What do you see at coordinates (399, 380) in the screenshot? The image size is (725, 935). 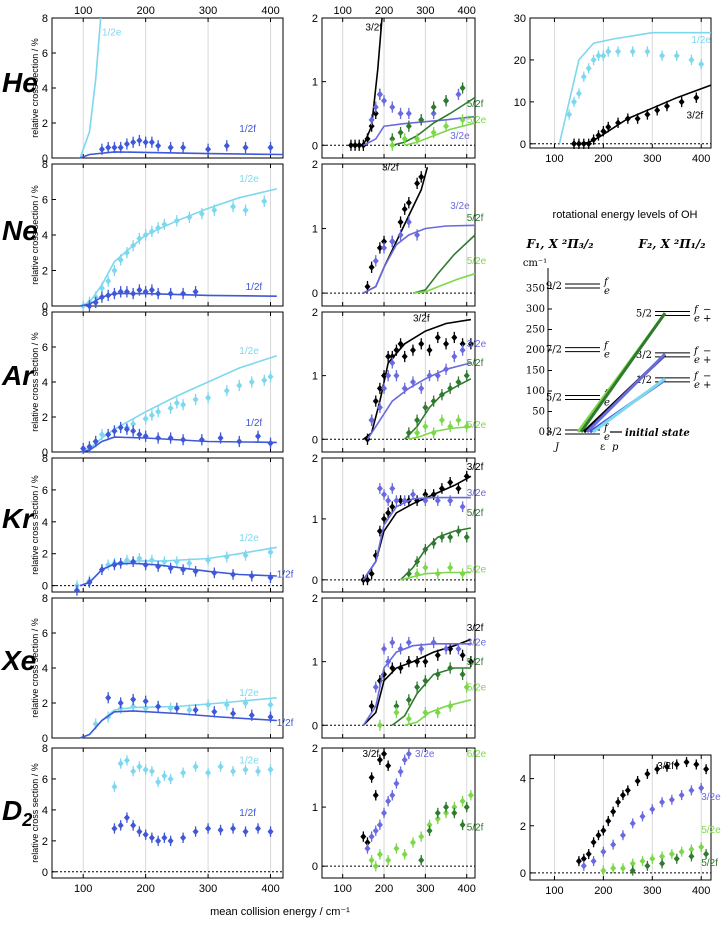 I see `chart-panel-Ar-mid: 0 1 2 3/2f 3/2e 5/2f 5/2e` at bounding box center [399, 380].